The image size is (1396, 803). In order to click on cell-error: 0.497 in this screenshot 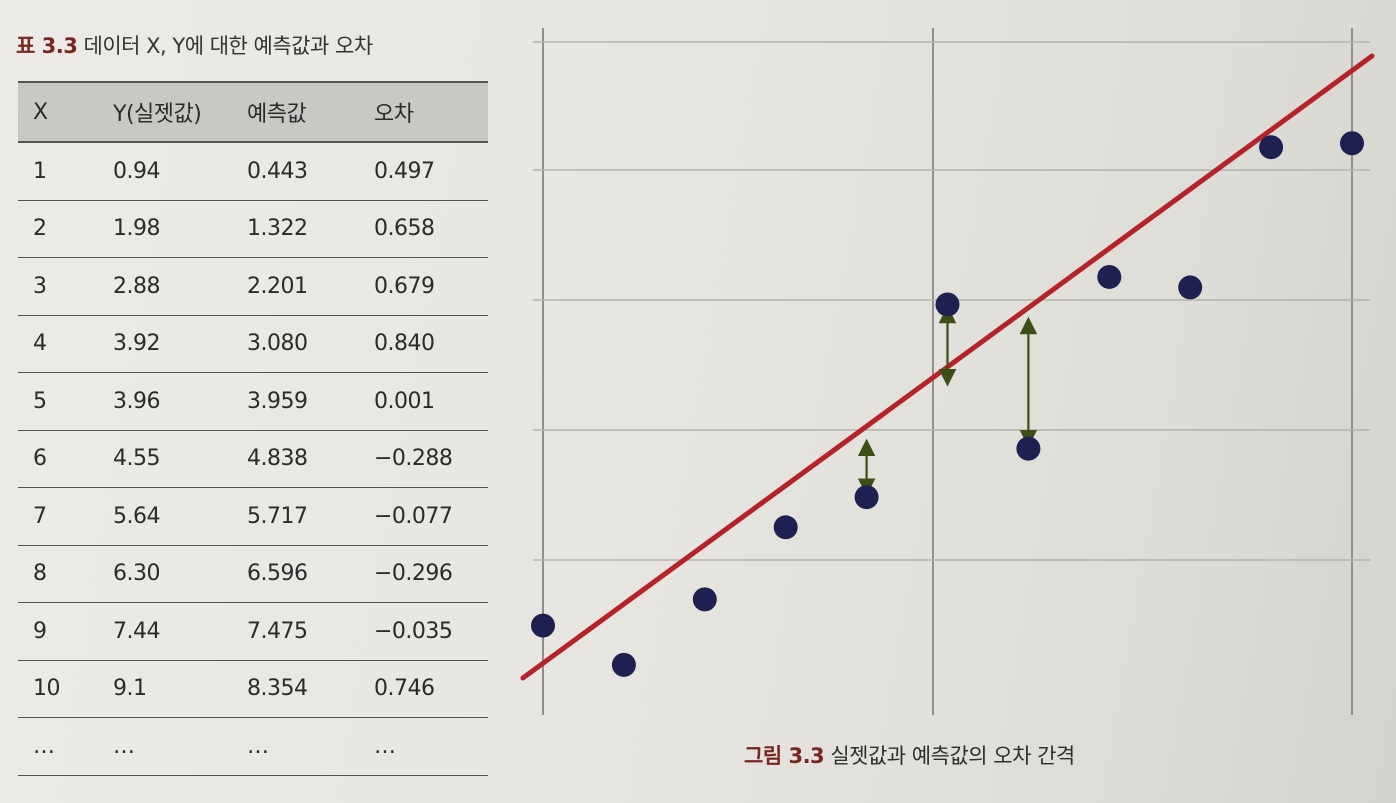, I will do `click(431, 171)`.